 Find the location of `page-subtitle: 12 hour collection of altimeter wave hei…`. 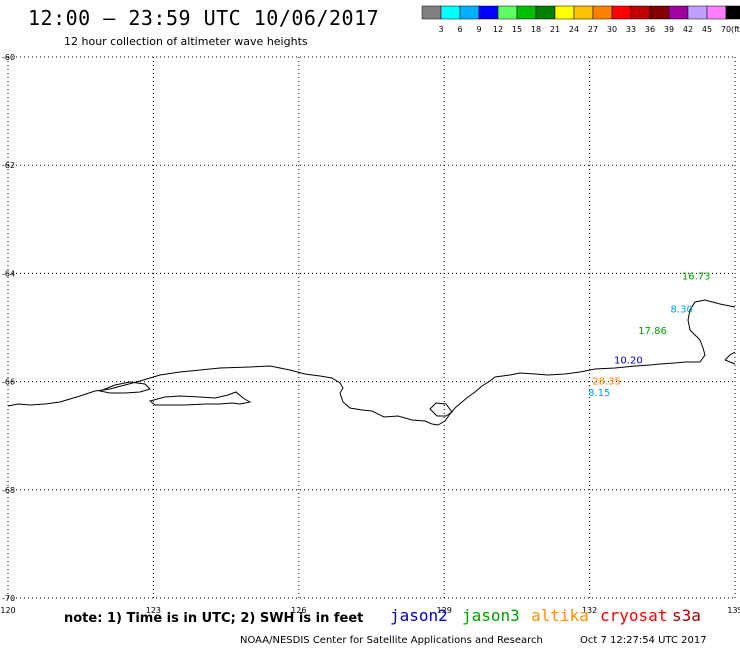

page-subtitle: 12 hour collection of altimeter wave hei… is located at coordinates (186, 41).